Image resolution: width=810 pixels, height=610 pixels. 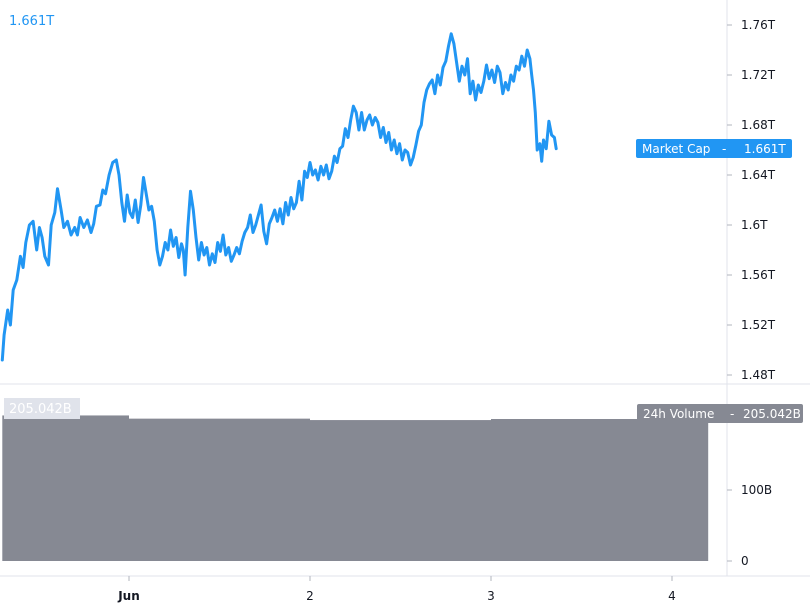 I want to click on volume-value-box, so click(x=42, y=408).